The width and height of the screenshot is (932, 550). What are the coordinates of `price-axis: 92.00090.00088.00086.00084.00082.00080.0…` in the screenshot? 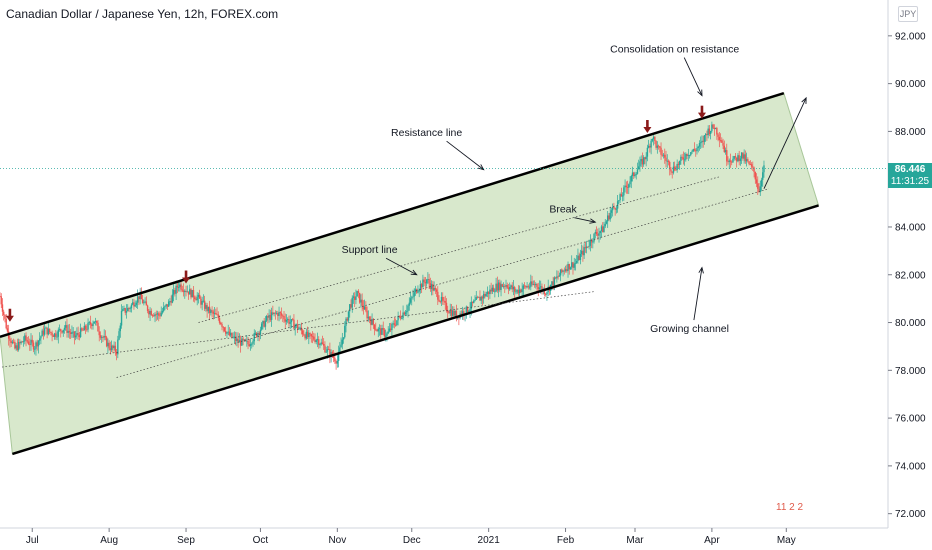 It's located at (907, 275).